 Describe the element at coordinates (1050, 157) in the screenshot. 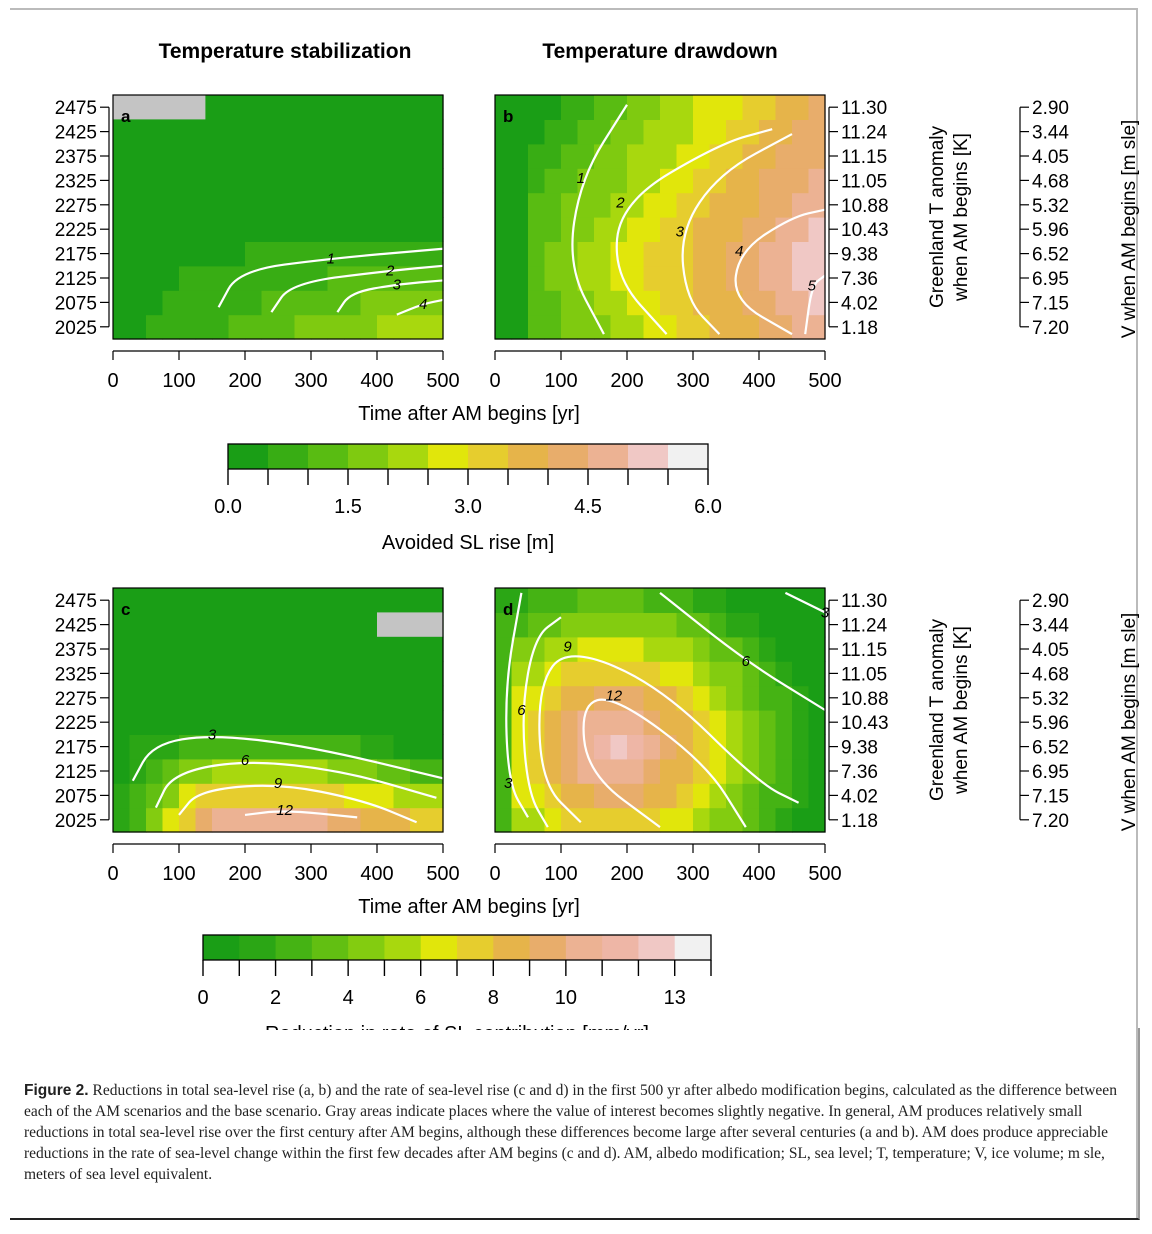

I see `volume-tick-label: 4.05` at that location.